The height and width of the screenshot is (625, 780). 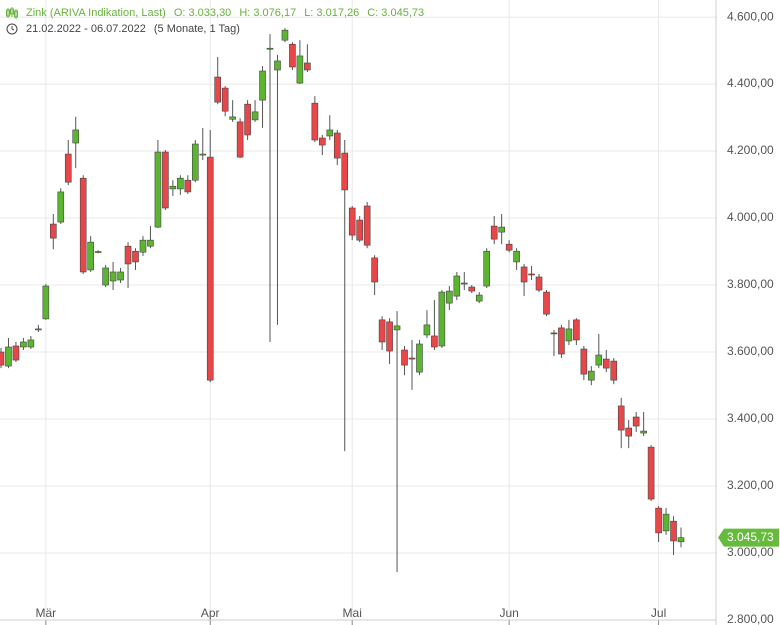 I want to click on y-tick-label: 2.800,00, so click(x=750, y=618).